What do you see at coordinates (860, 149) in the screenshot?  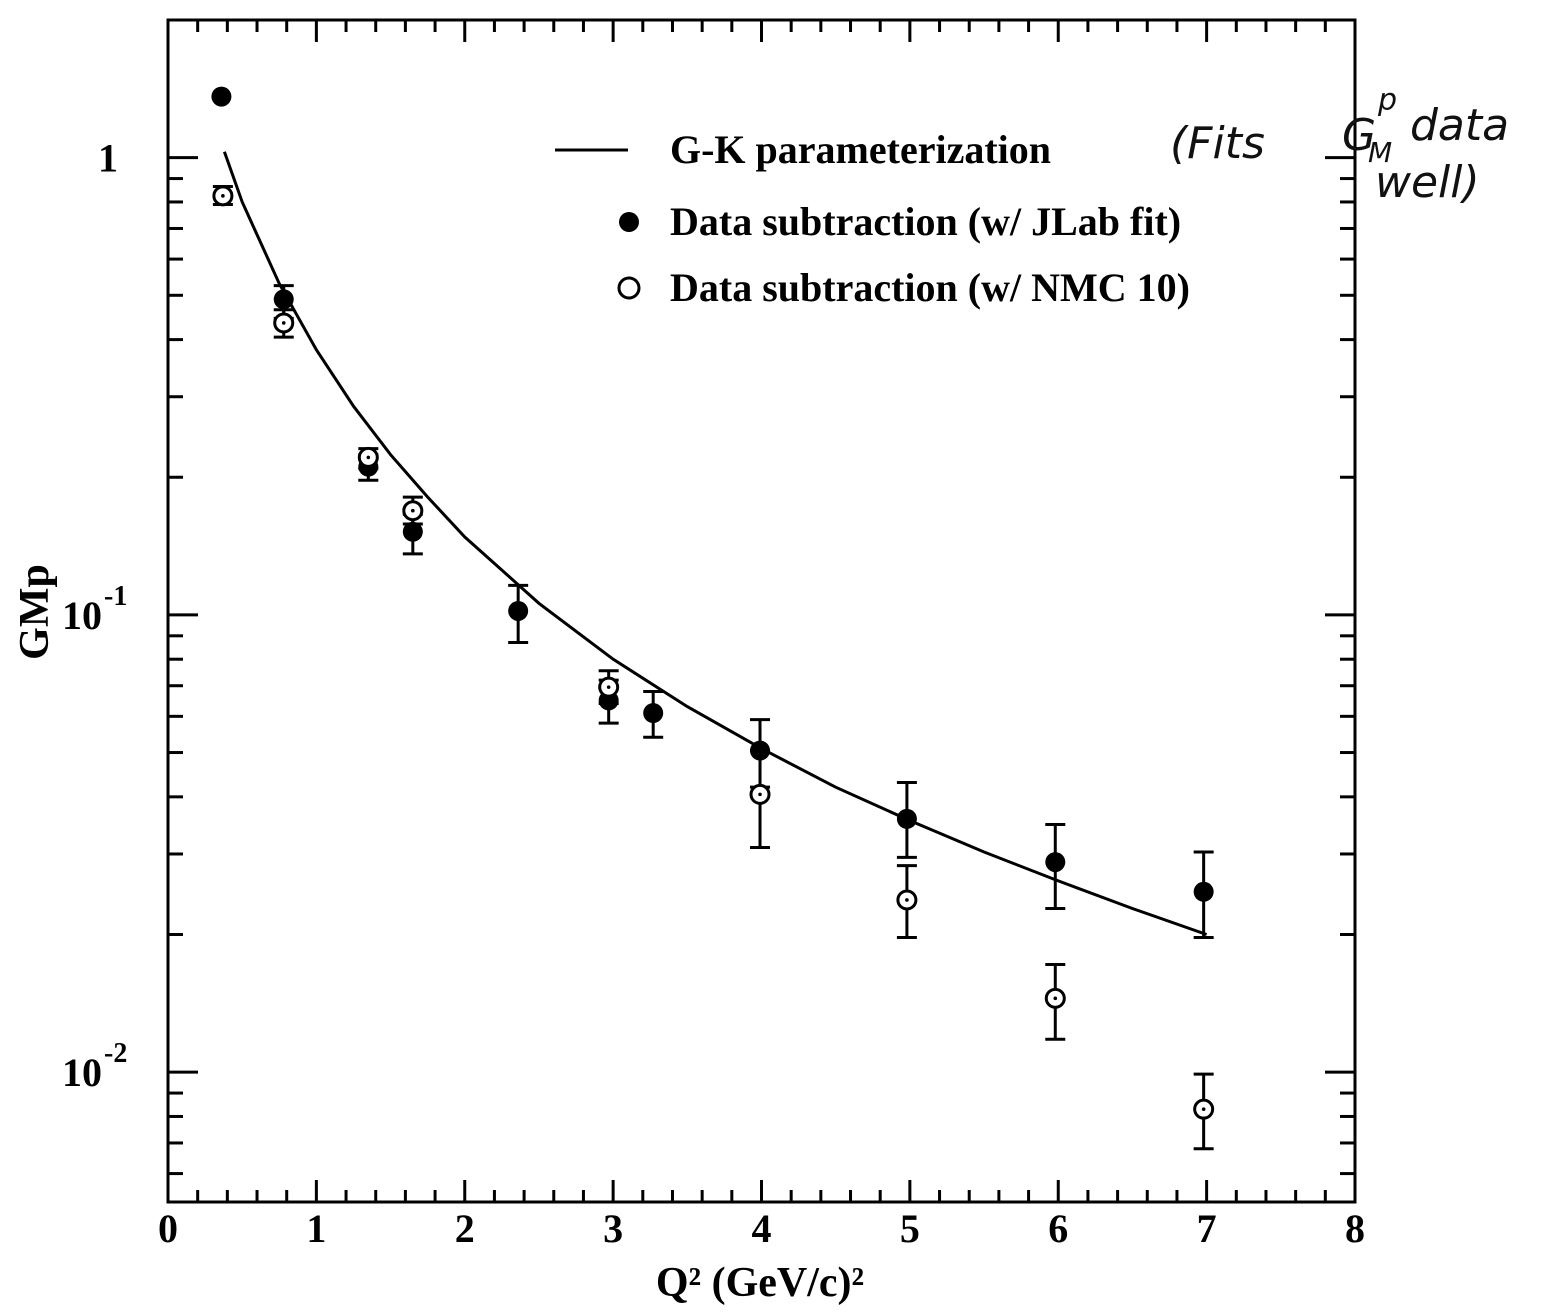 I see `legend-label-gk: G-K parameterization` at bounding box center [860, 149].